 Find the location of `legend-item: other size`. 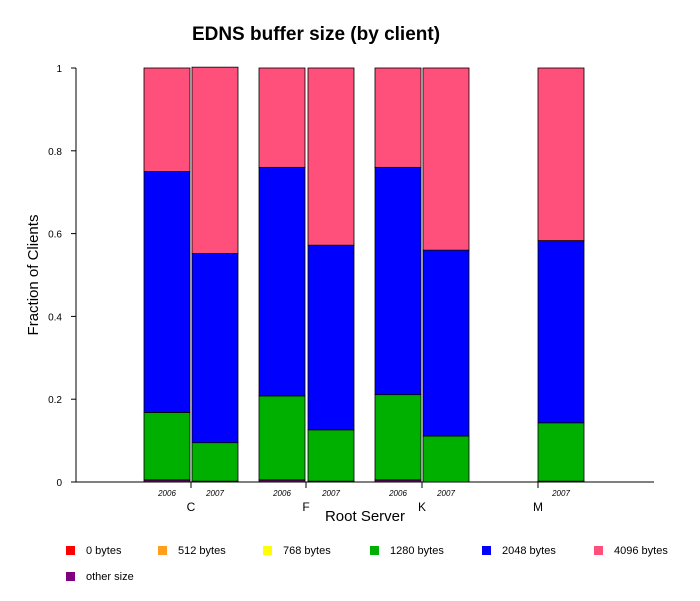

legend-item: other size is located at coordinates (100, 577).